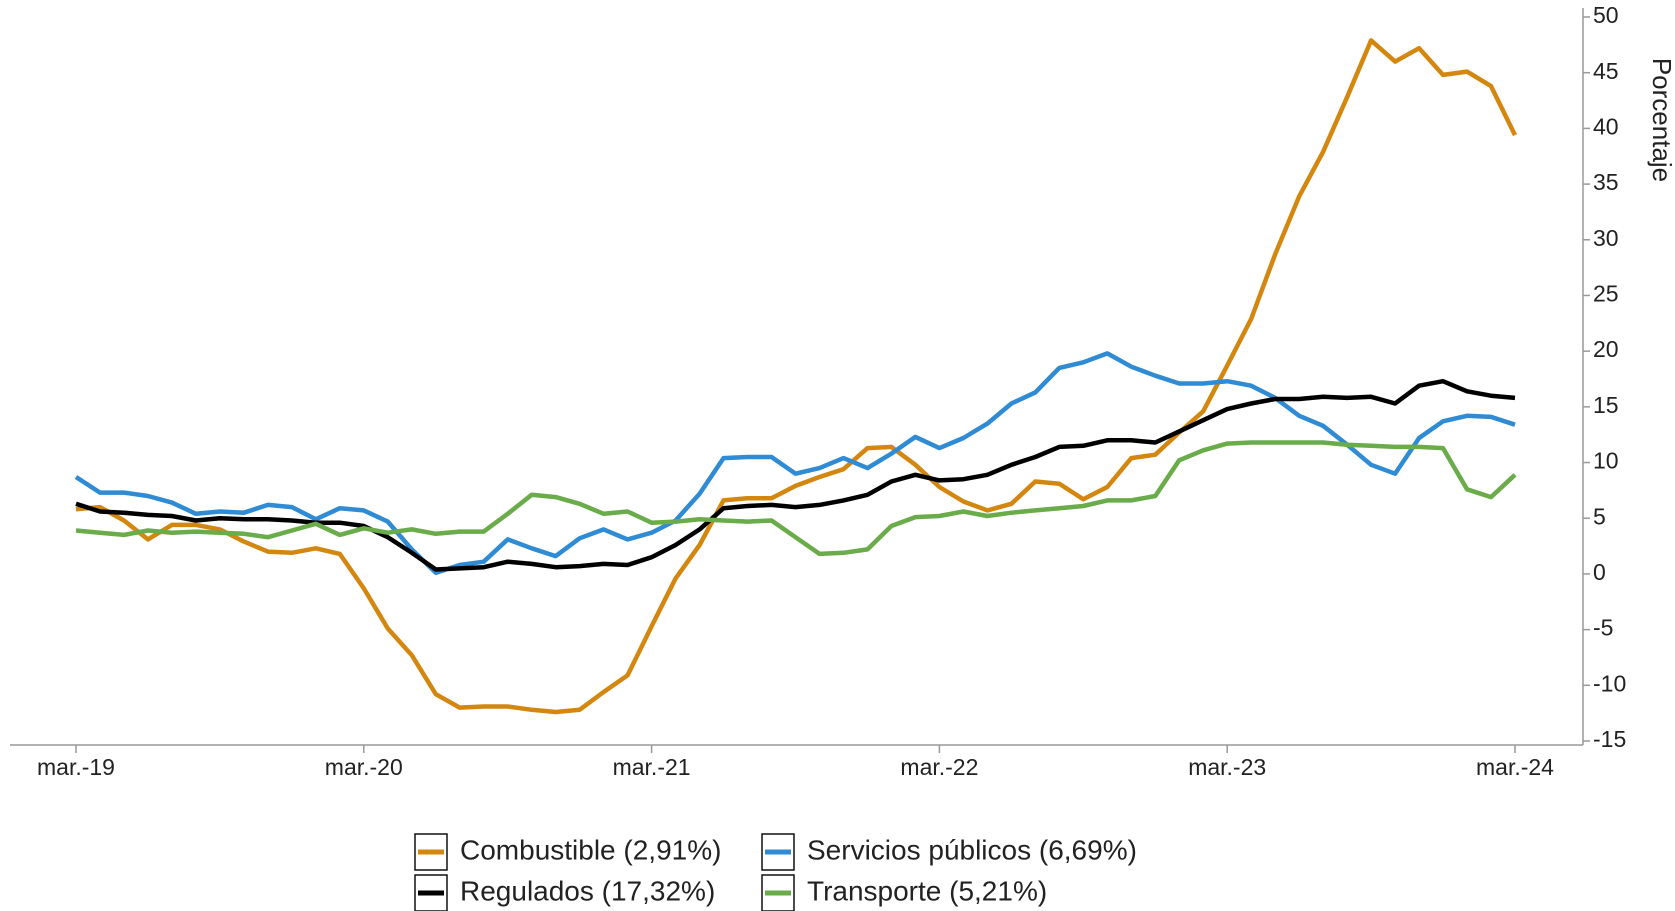 Image resolution: width=1675 pixels, height=911 pixels. I want to click on x-tick-label: mar.-20, so click(364, 767).